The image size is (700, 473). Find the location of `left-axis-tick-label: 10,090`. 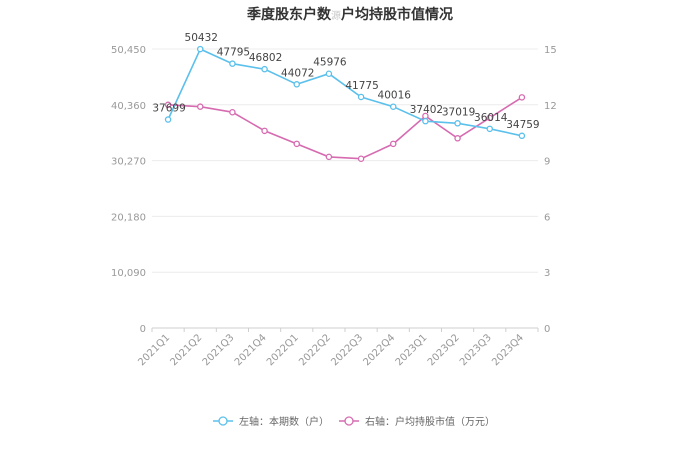

left-axis-tick-label: 10,090 is located at coordinates (128, 273).